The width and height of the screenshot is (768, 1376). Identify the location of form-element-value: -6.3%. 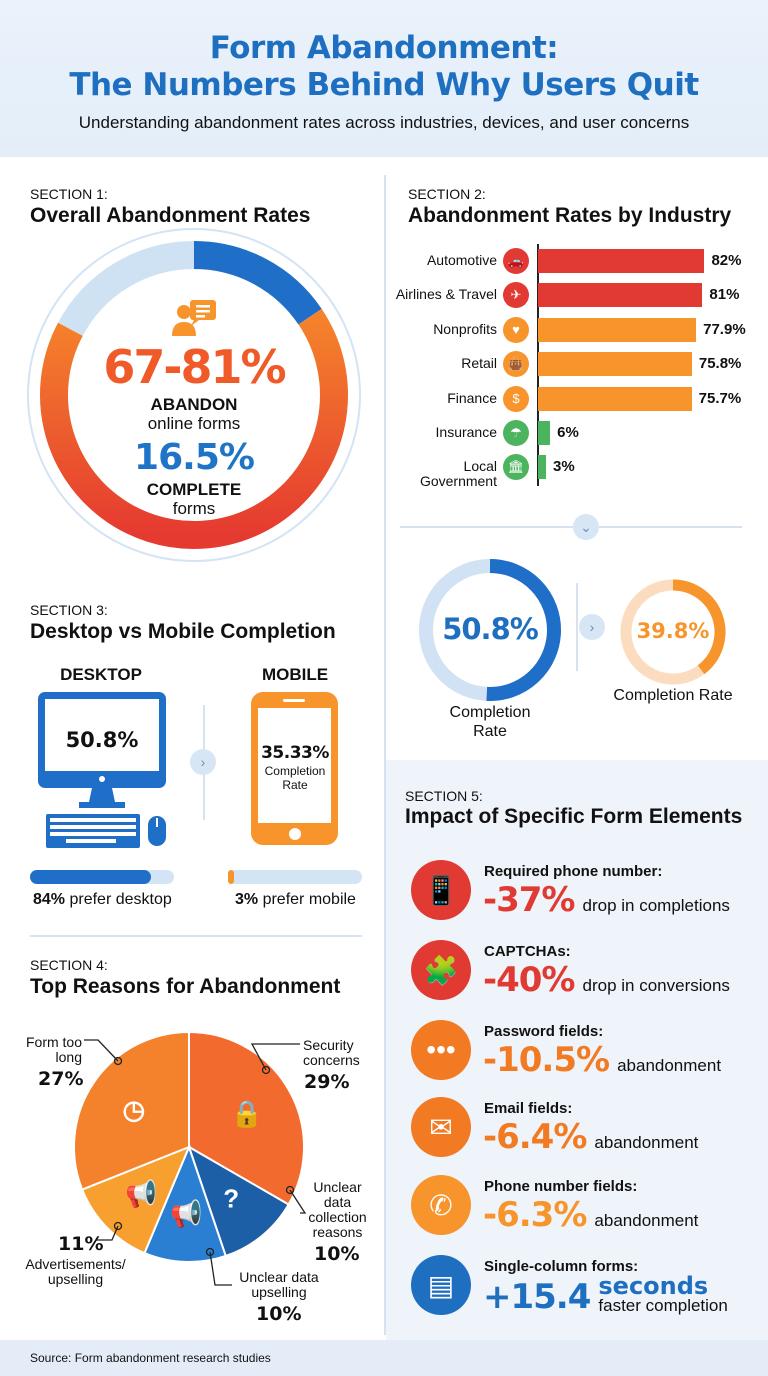
(535, 1215).